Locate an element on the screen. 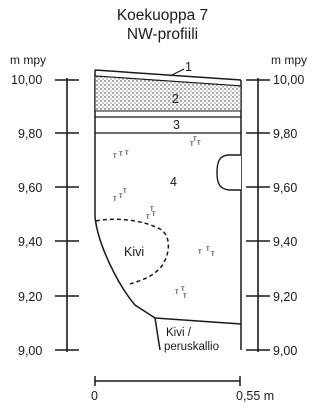  right-tick-label-9-00: 9,00 is located at coordinates (285, 351).